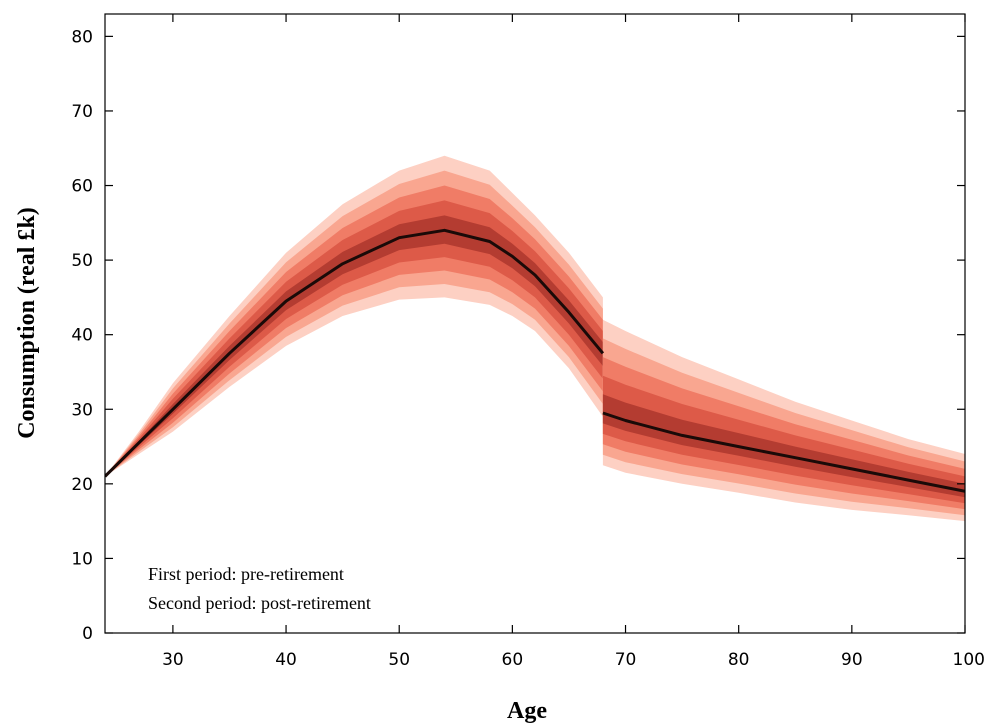  Describe the element at coordinates (82, 112) in the screenshot. I see `y-tick-label: 70` at that location.